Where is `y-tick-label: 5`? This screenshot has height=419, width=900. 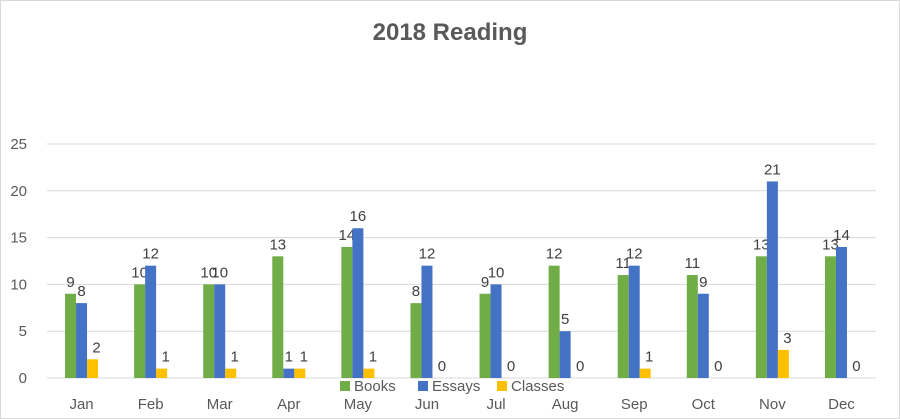
y-tick-label: 5 is located at coordinates (23, 331).